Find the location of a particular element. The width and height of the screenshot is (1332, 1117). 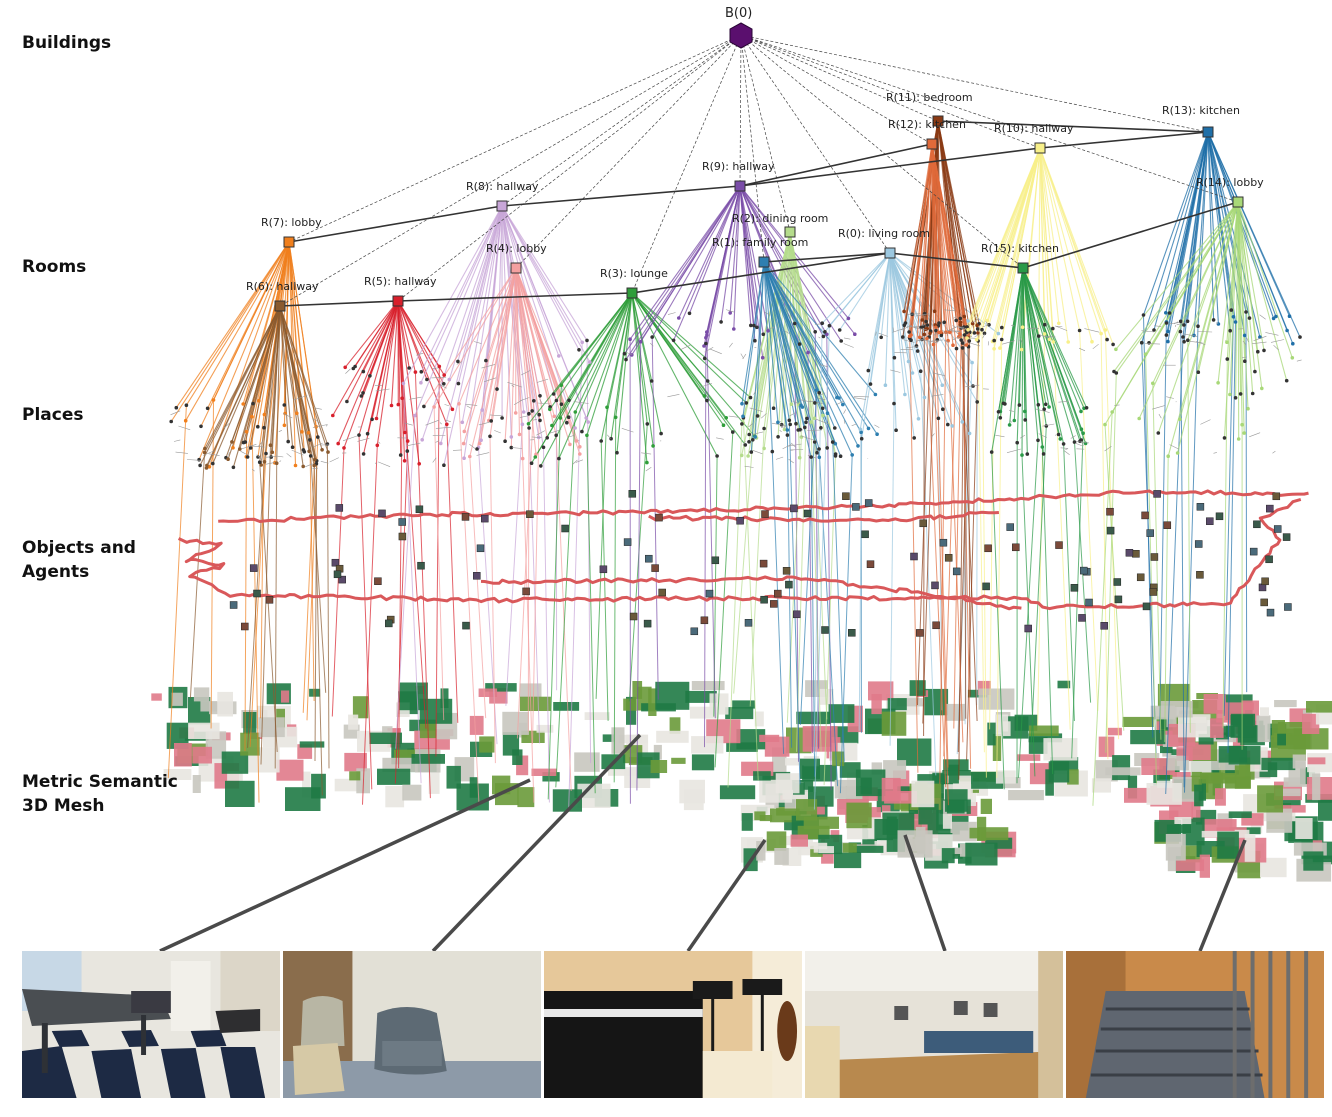

room-label: R(9): hallway is located at coordinates (738, 166).